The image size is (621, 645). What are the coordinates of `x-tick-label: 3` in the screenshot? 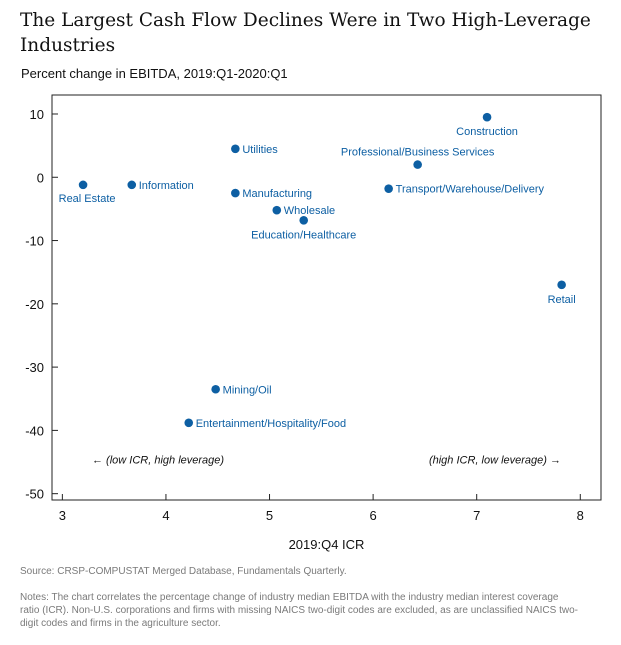 It's located at (62, 515).